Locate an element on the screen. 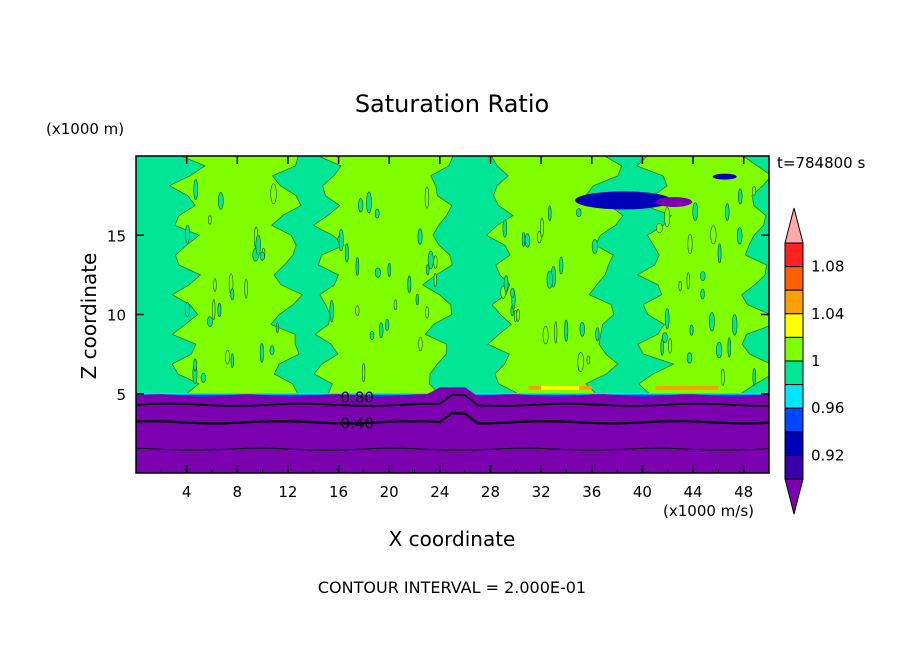 Image resolution: width=904 pixels, height=654 pixels. y-tick-label: 5 is located at coordinates (121, 395).